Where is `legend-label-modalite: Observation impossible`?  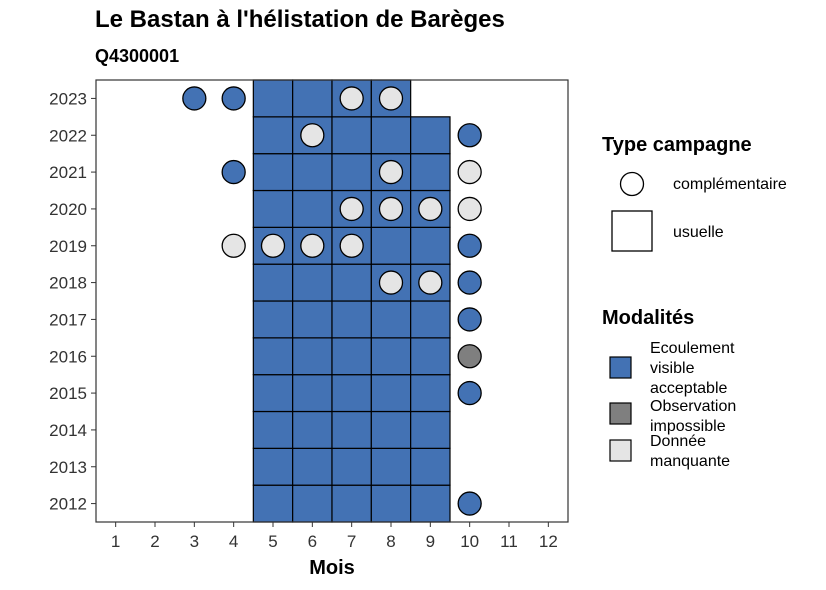 legend-label-modalite: Observation impossible is located at coordinates (693, 416).